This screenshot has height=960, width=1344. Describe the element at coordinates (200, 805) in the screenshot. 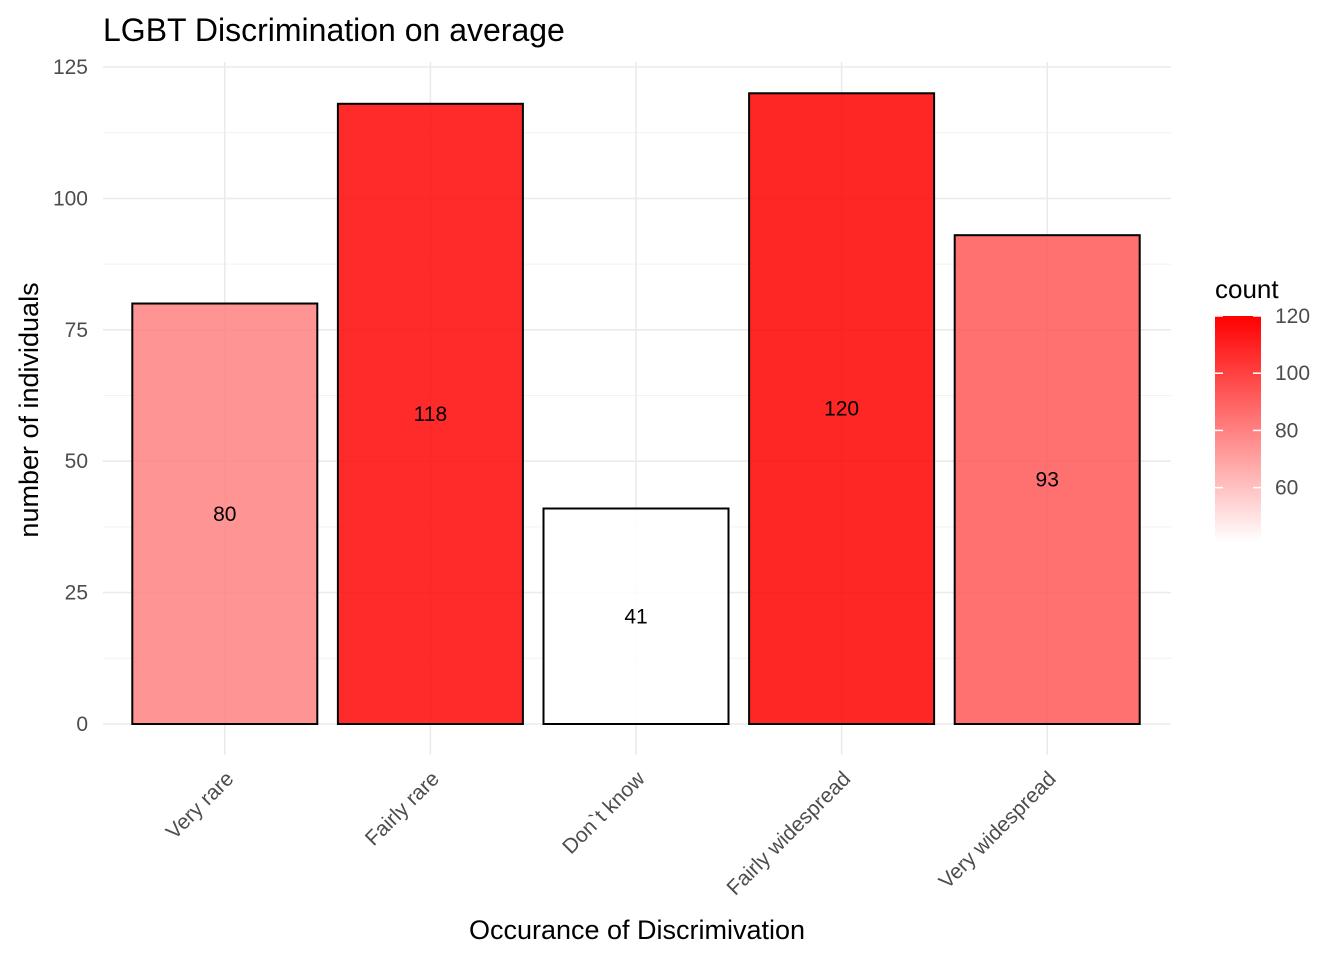

I see `x-tick-label: Very rare` at that location.